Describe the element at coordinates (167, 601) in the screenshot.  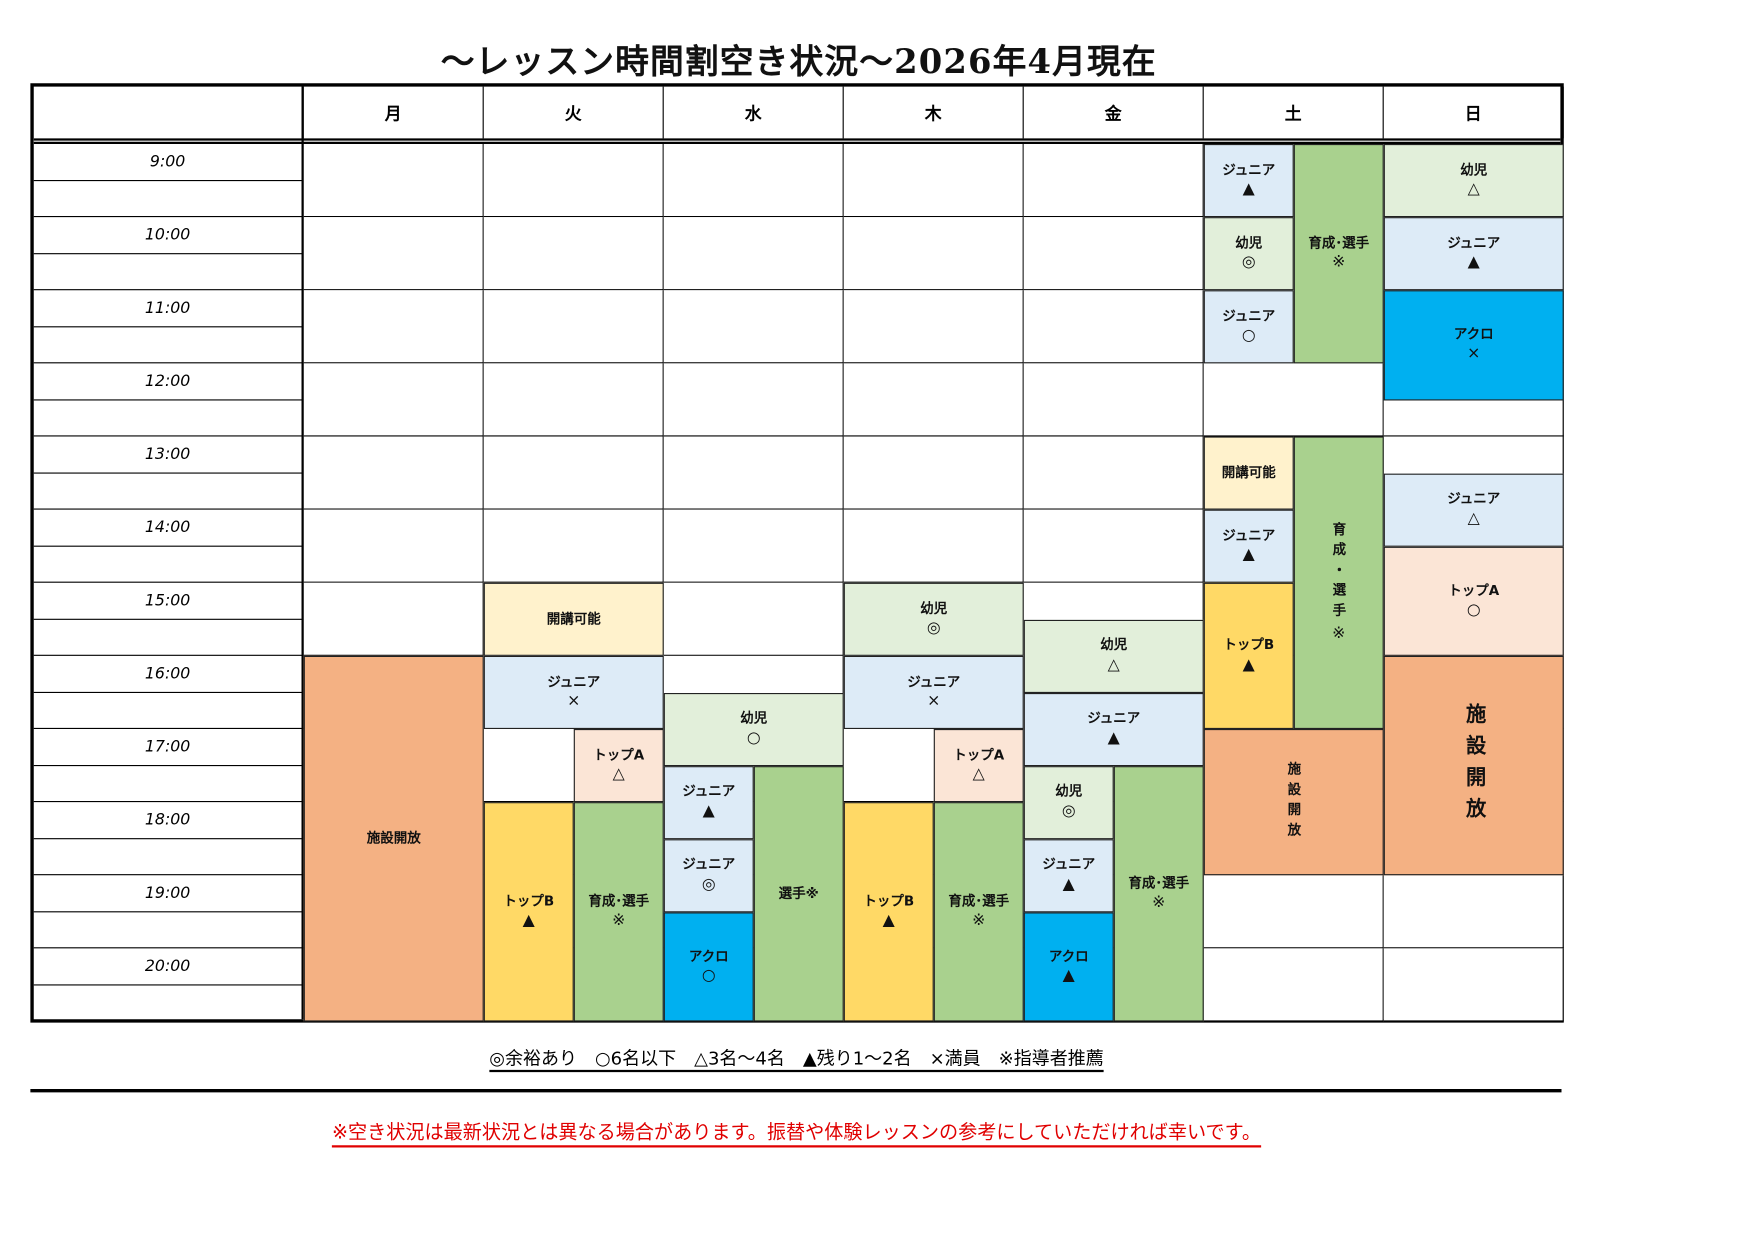
I see `time-label: 15:00` at that location.